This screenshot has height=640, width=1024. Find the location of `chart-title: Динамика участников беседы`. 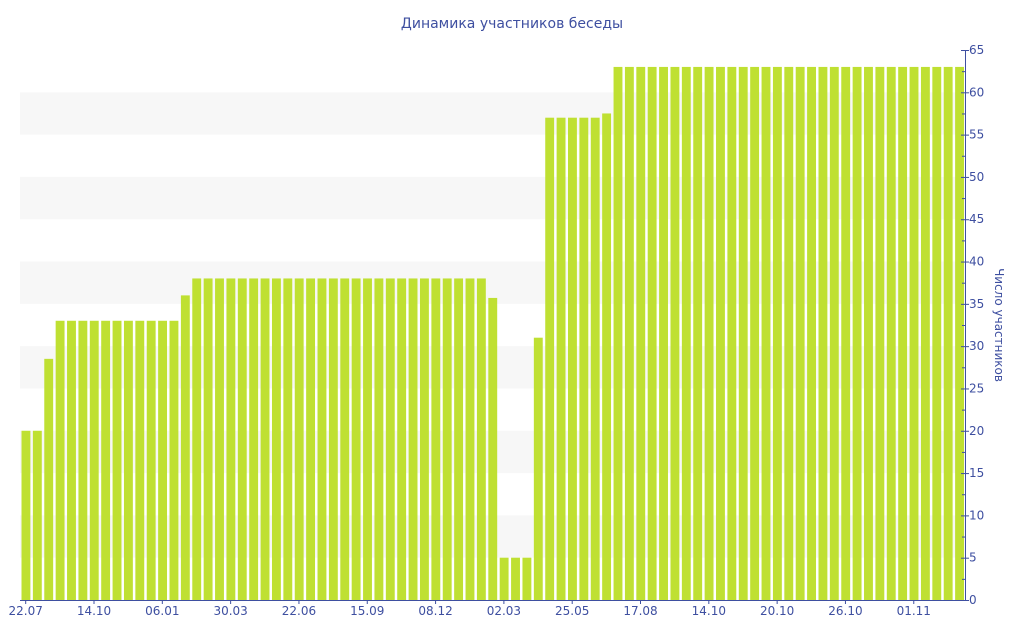

chart-title: Динамика участников беседы is located at coordinates (512, 24).